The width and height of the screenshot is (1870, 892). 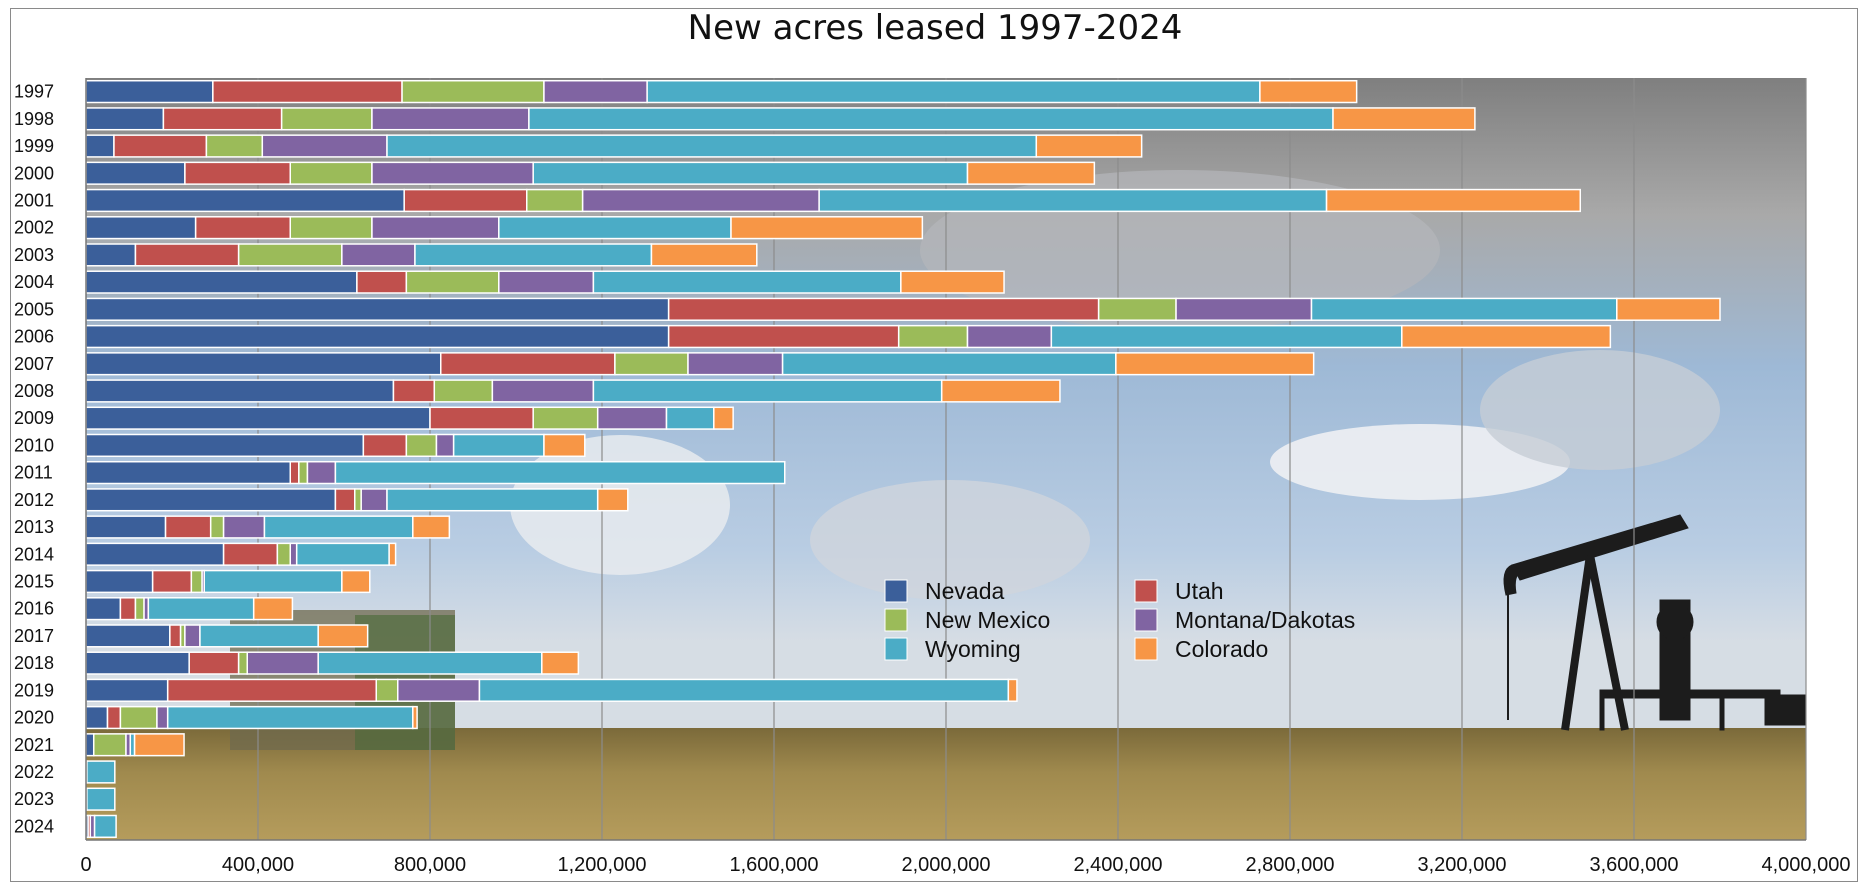 I want to click on y-tick-label: 1999, so click(x=34, y=146).